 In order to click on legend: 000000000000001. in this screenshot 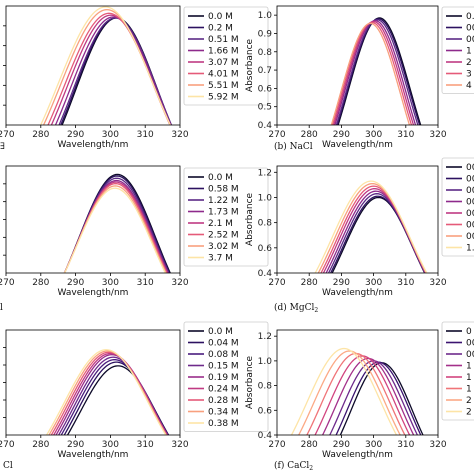, I will do `click(457, 207)`.